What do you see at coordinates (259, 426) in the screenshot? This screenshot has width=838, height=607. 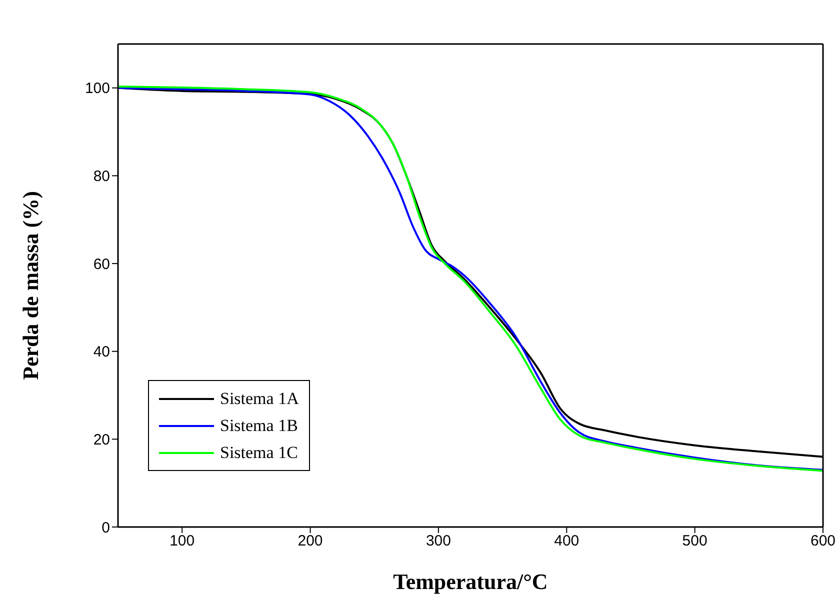 I see `legend-label: Sistema 1B` at bounding box center [259, 426].